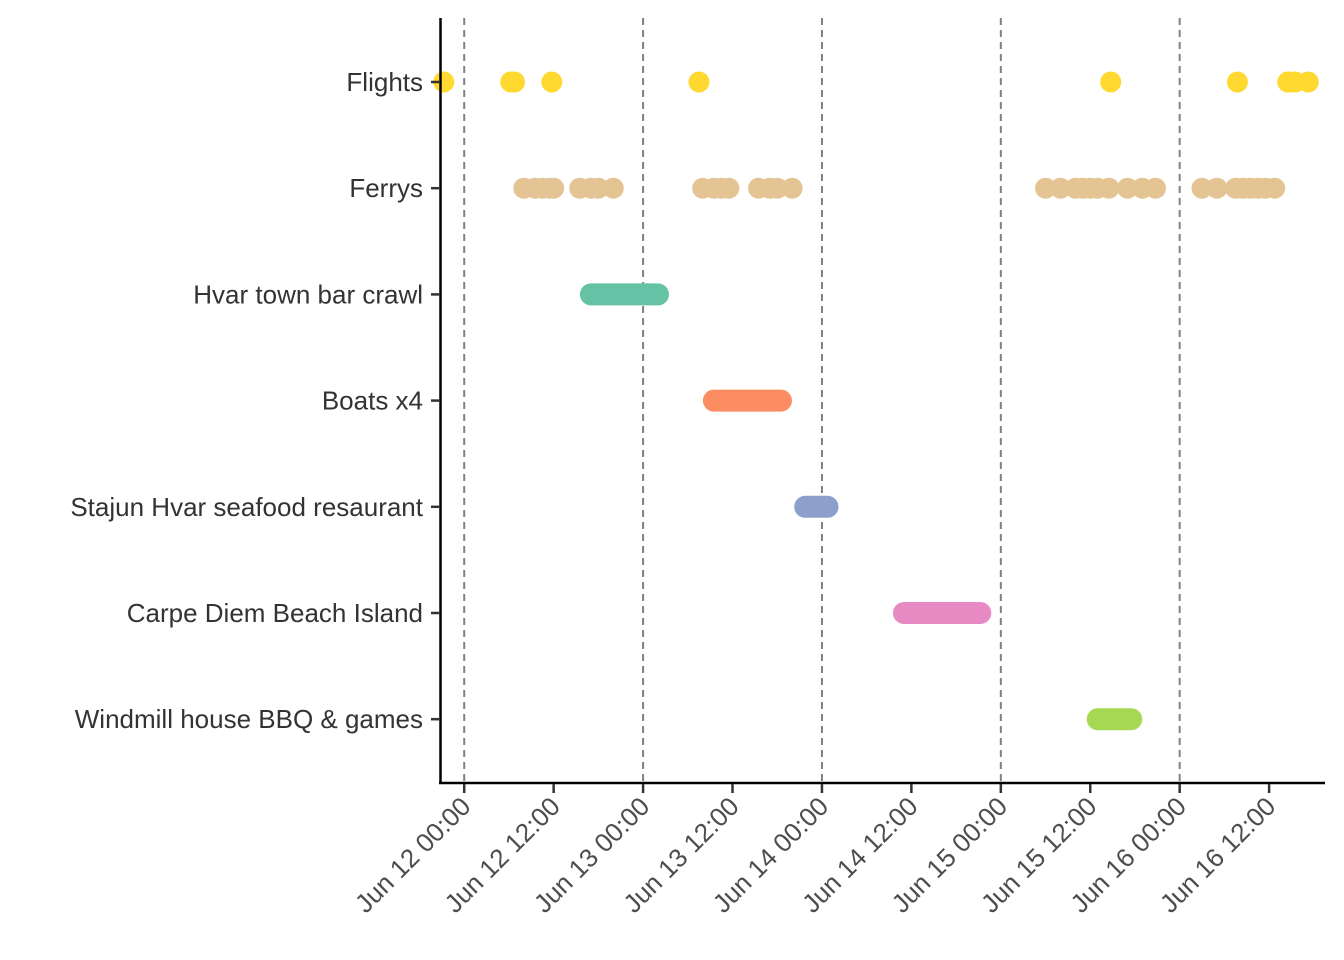 The image size is (1344, 960). What do you see at coordinates (308, 294) in the screenshot?
I see `y-tick-label-hvar-town-bar-crawl: Hvar town bar crawl` at bounding box center [308, 294].